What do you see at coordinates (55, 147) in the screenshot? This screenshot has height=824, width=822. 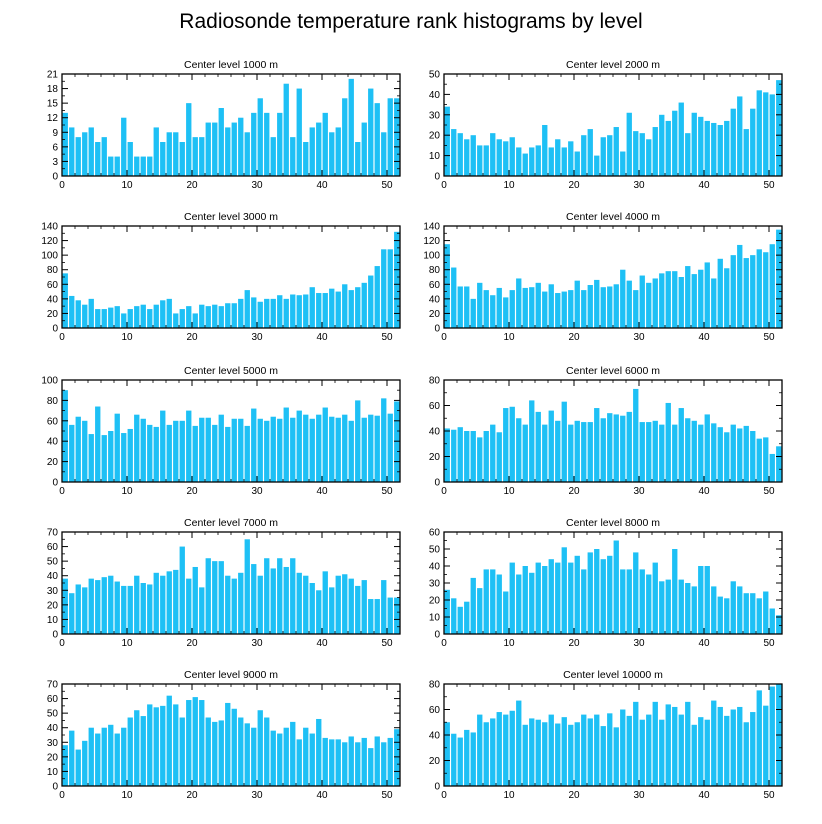 I see `y-tick-label: 6` at bounding box center [55, 147].